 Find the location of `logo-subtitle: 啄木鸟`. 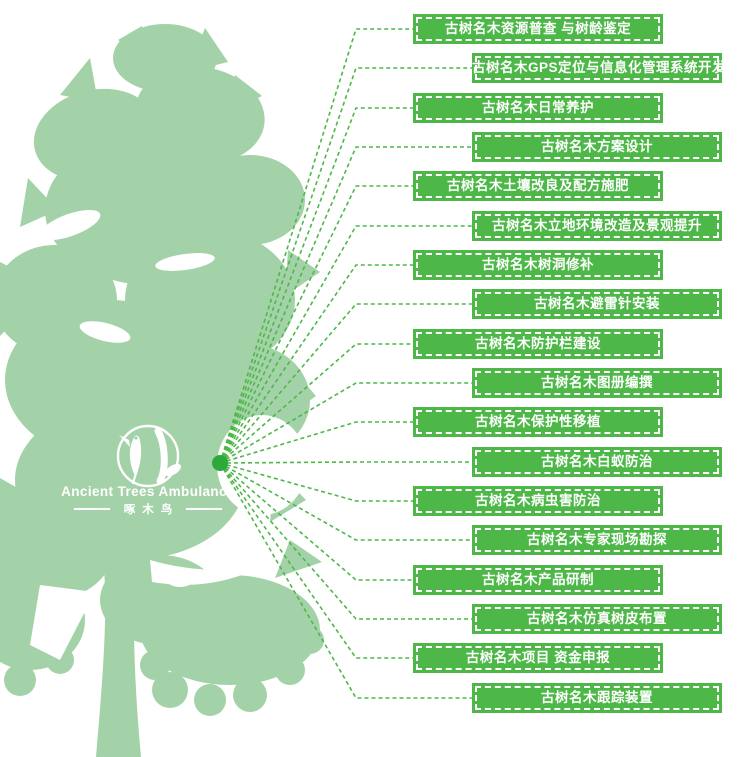

logo-subtitle: 啄木鸟 is located at coordinates (151, 510).